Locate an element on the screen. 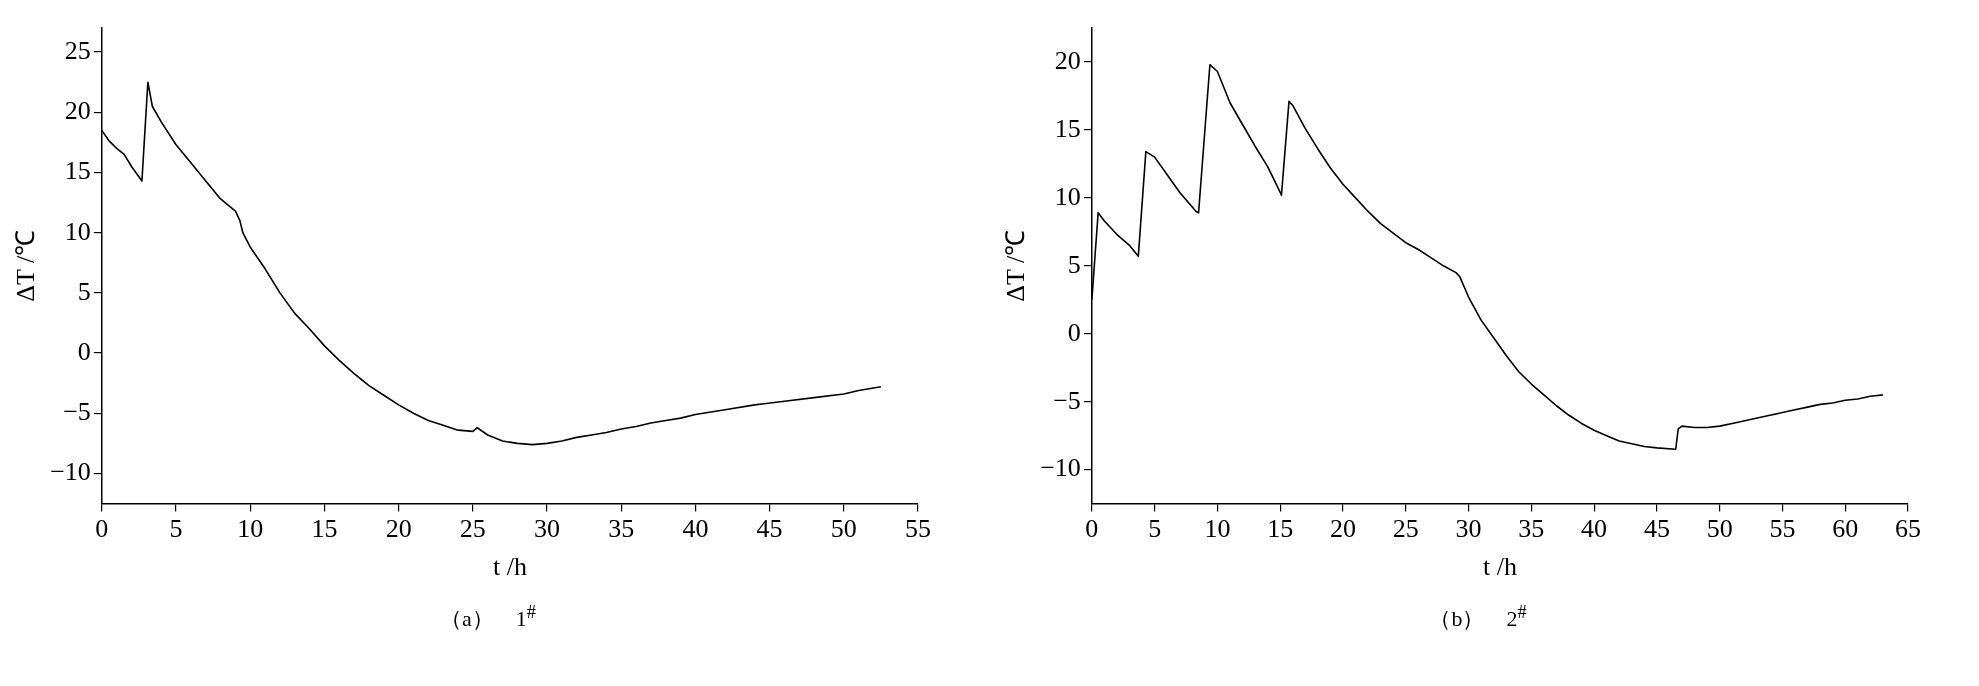 The height and width of the screenshot is (686, 1979). y-tick-label: 25 is located at coordinates (77, 50).